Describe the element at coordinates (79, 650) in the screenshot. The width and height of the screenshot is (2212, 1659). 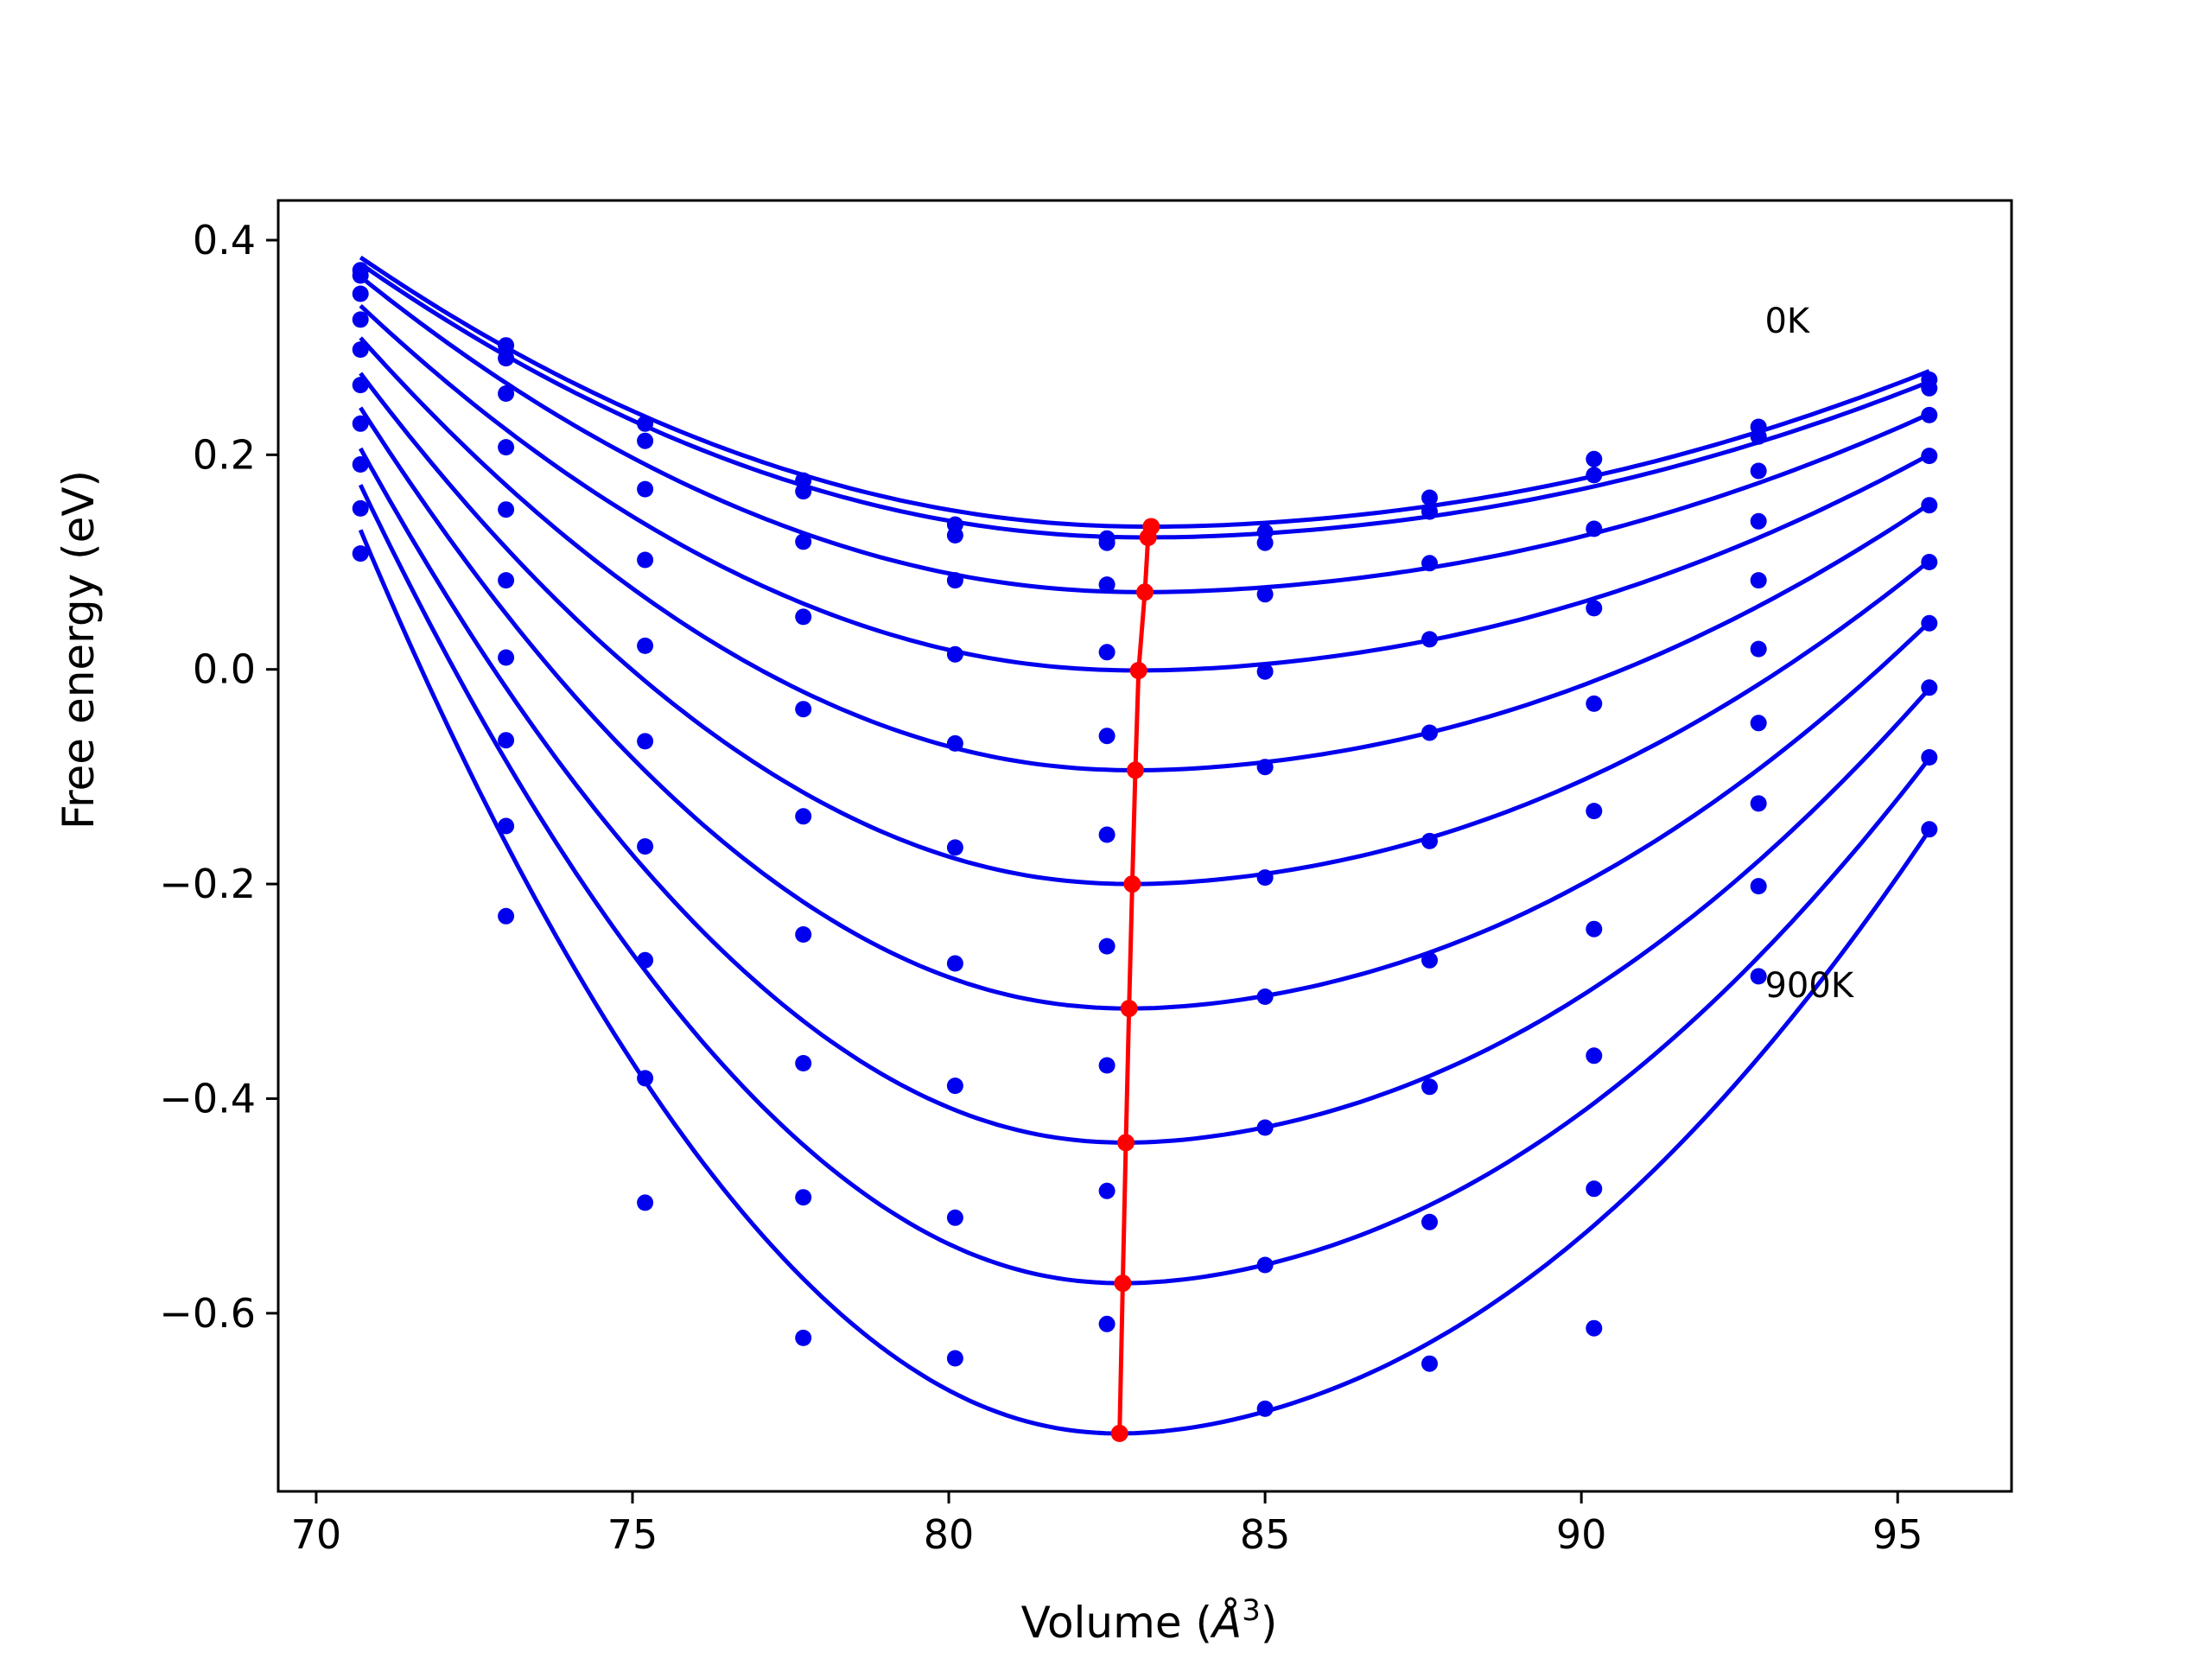
I see `y-axis-label: Free energy (eV)` at that location.